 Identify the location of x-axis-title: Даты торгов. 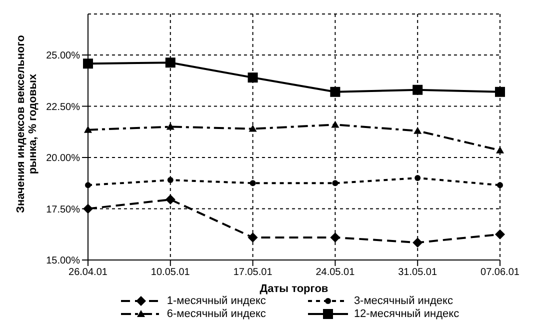
(294, 289).